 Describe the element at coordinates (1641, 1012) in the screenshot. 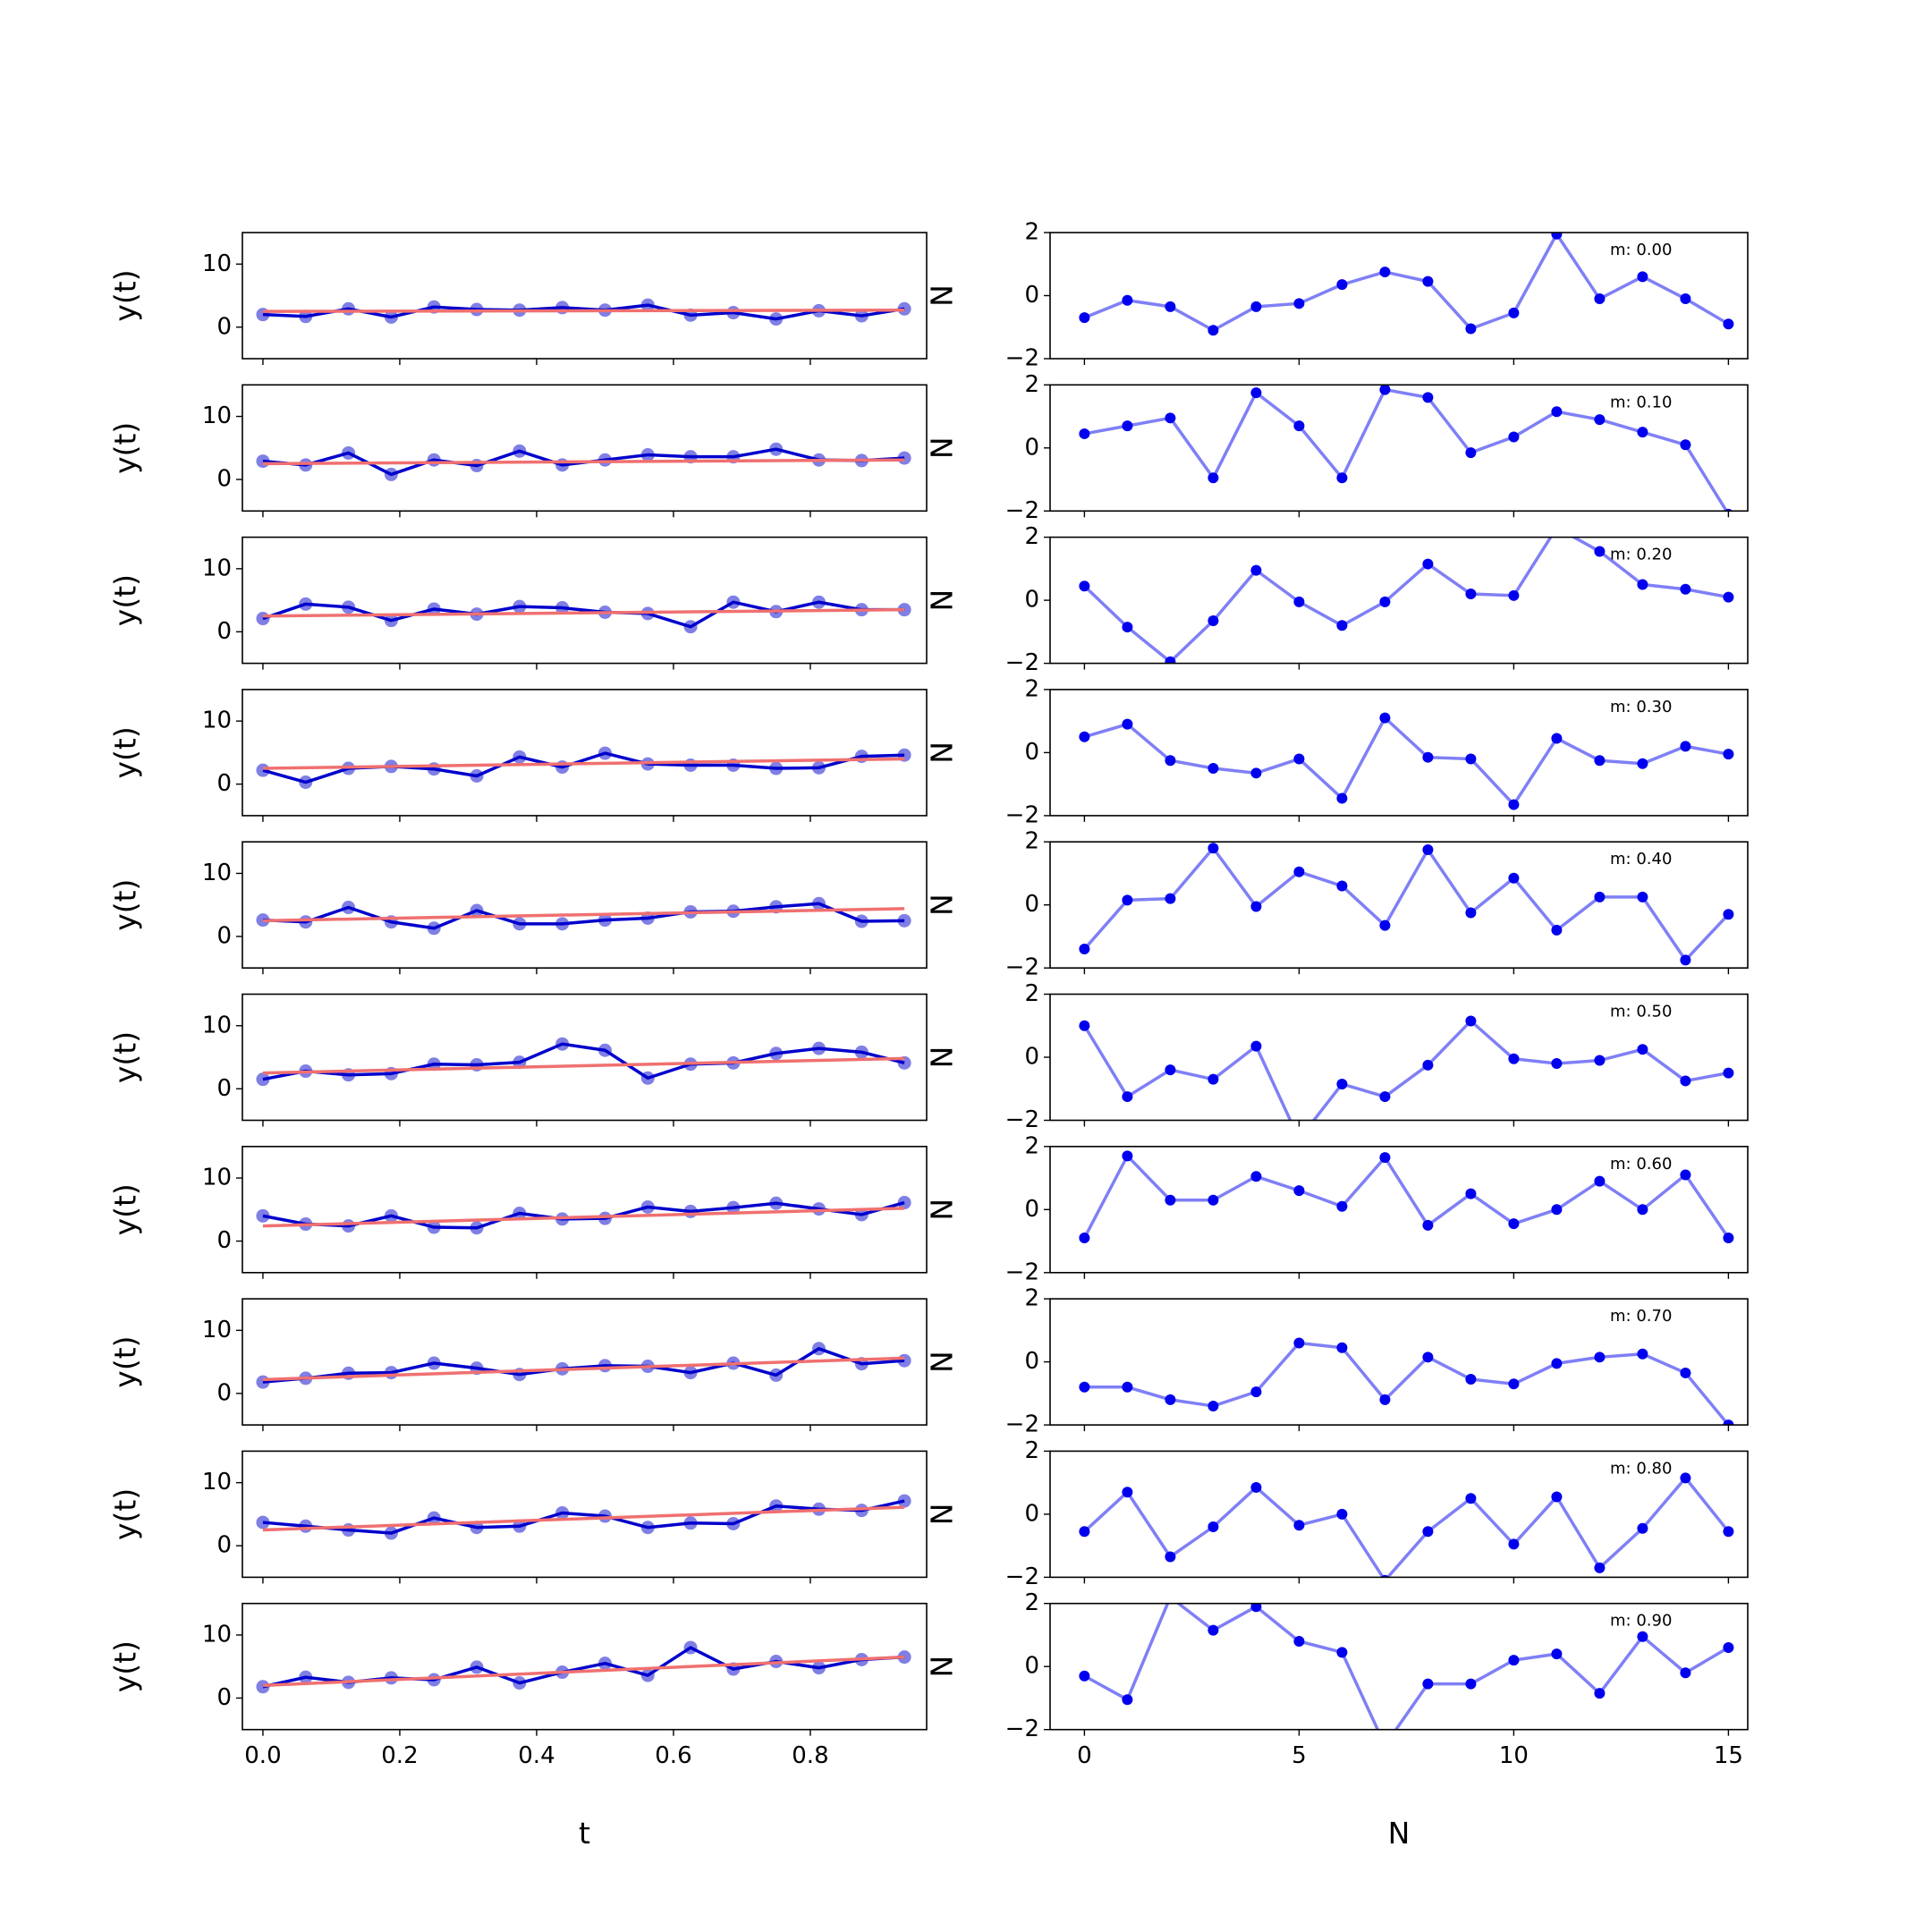

I see `annotation: m: 0.50` at that location.